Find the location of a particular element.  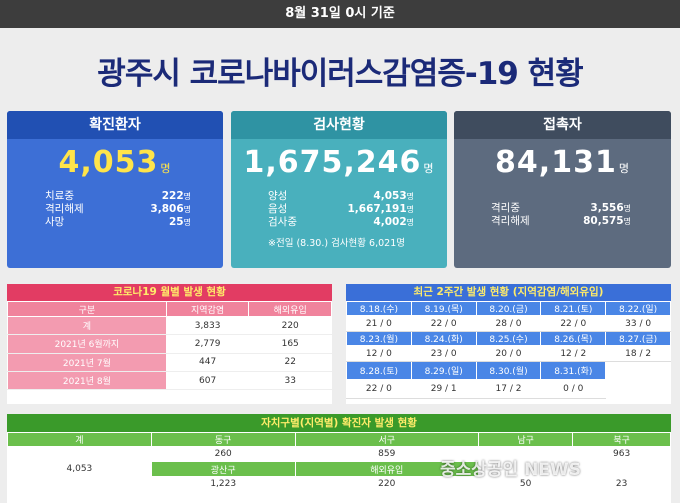

total-value: 4,053 is located at coordinates (79, 469).